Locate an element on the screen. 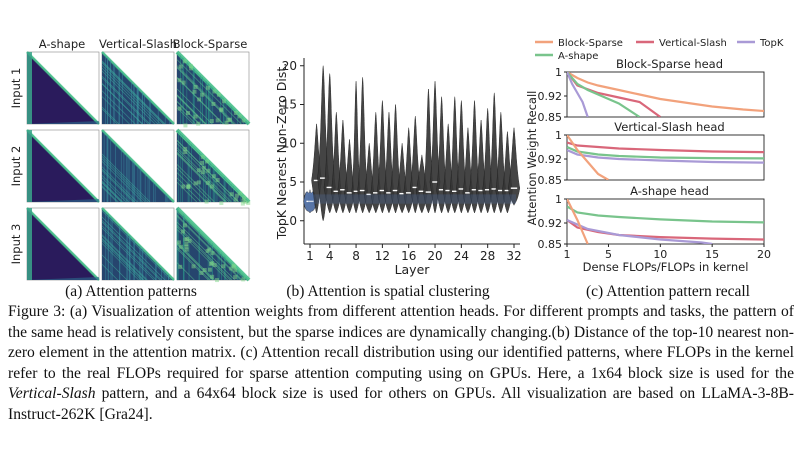 The image size is (800, 459). x-axis-label: Dense FLOPs/FLOPs in kernel is located at coordinates (666, 267).